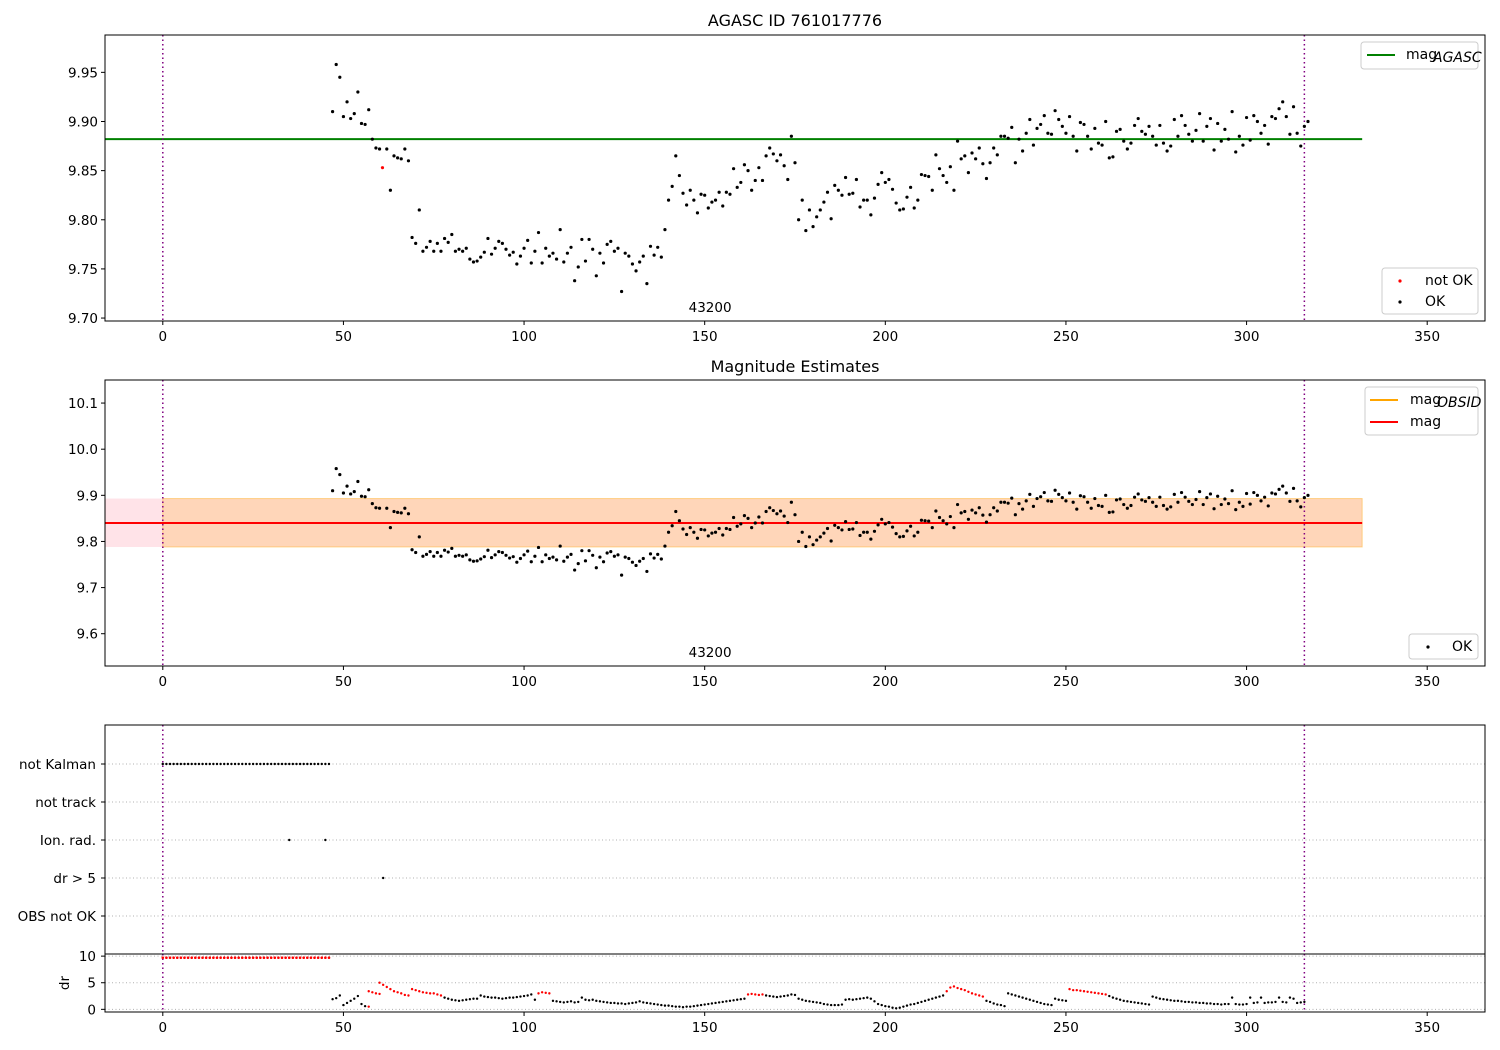  What do you see at coordinates (1443, 646) in the screenshot?
I see `legend-box` at bounding box center [1443, 646].